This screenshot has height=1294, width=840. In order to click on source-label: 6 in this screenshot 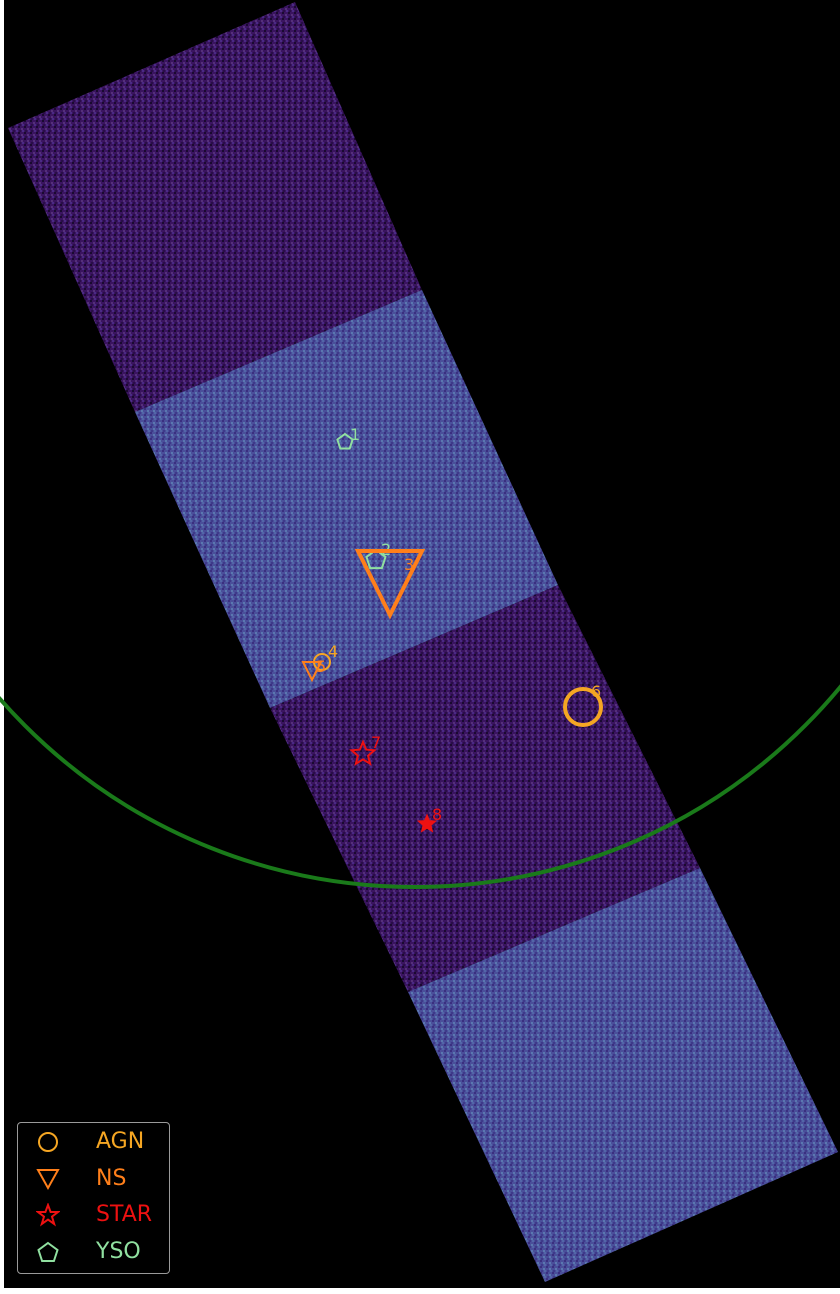, I will do `click(596, 691)`.